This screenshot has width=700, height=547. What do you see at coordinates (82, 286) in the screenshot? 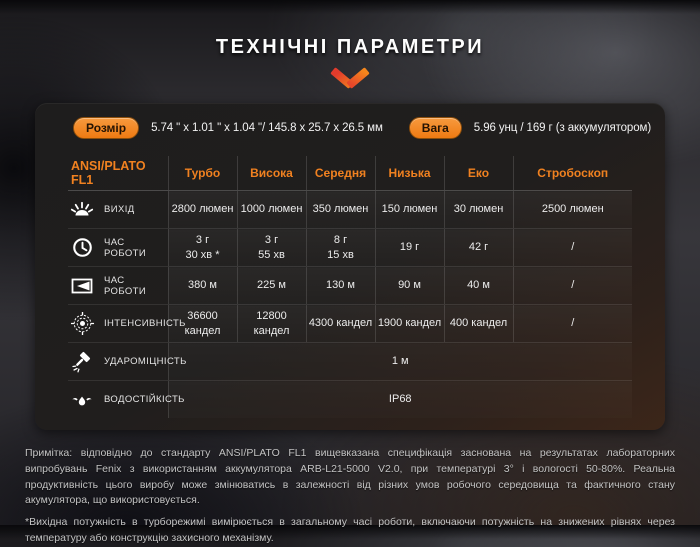
I see `beam-distance-icon` at bounding box center [82, 286].